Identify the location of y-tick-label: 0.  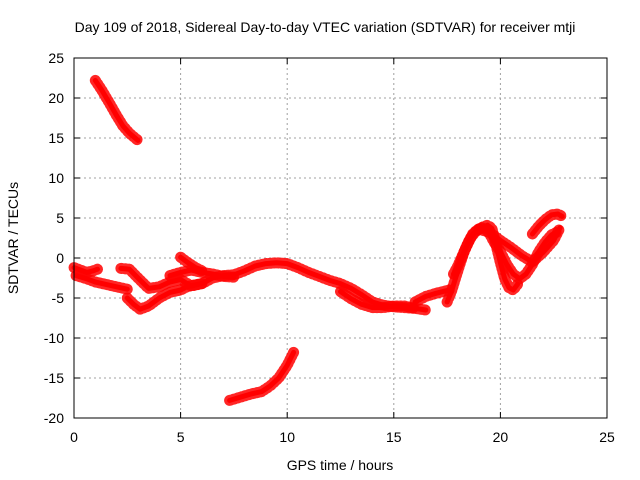
(60, 258).